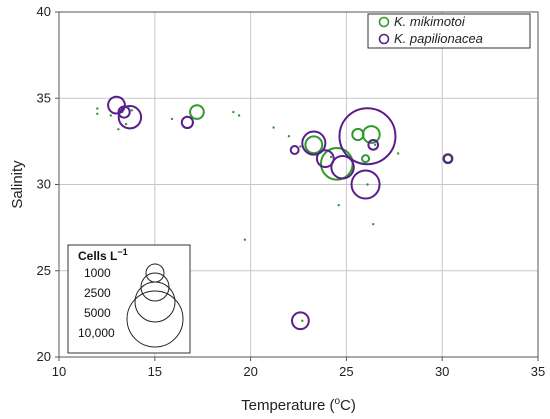 The image size is (550, 419). I want to click on y-tick-label: 30, so click(44, 184).